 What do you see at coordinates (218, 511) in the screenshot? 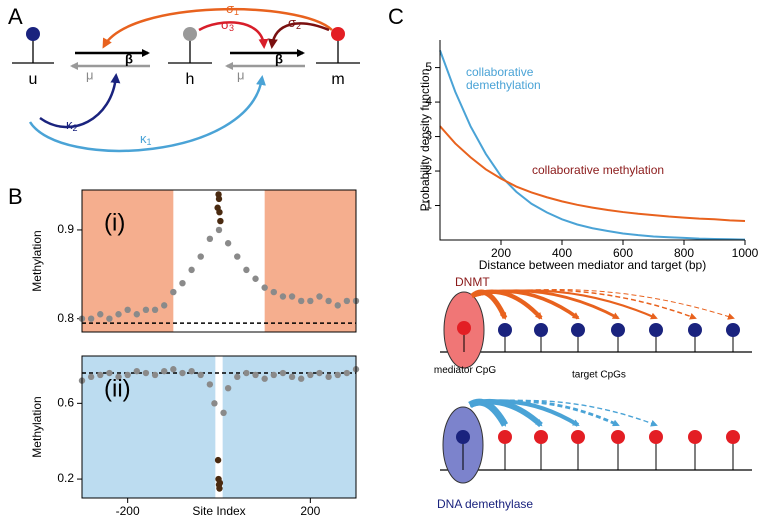
I see `x-axis-label: Site Index` at bounding box center [218, 511].